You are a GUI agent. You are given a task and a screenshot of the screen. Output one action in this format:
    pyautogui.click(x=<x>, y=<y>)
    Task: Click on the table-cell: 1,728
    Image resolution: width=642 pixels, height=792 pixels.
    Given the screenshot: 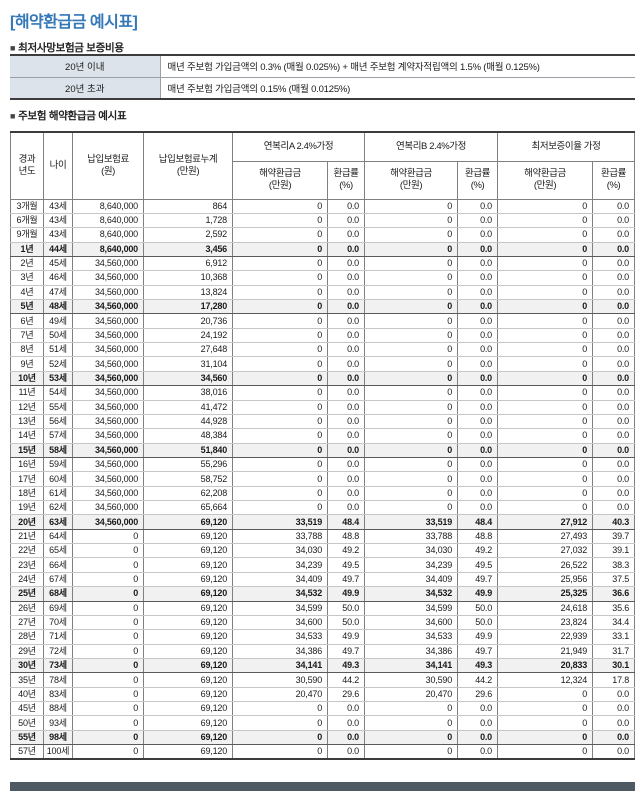 What is the action you would take?
    pyautogui.click(x=188, y=220)
    